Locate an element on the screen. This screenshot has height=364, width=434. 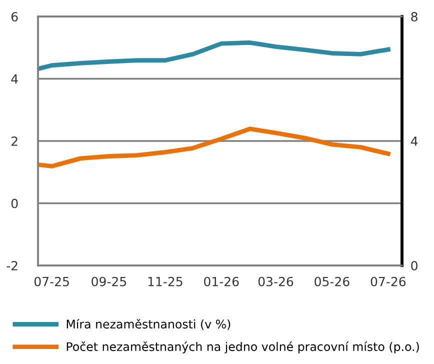
y2-tick-label: 4 is located at coordinates (414, 141).